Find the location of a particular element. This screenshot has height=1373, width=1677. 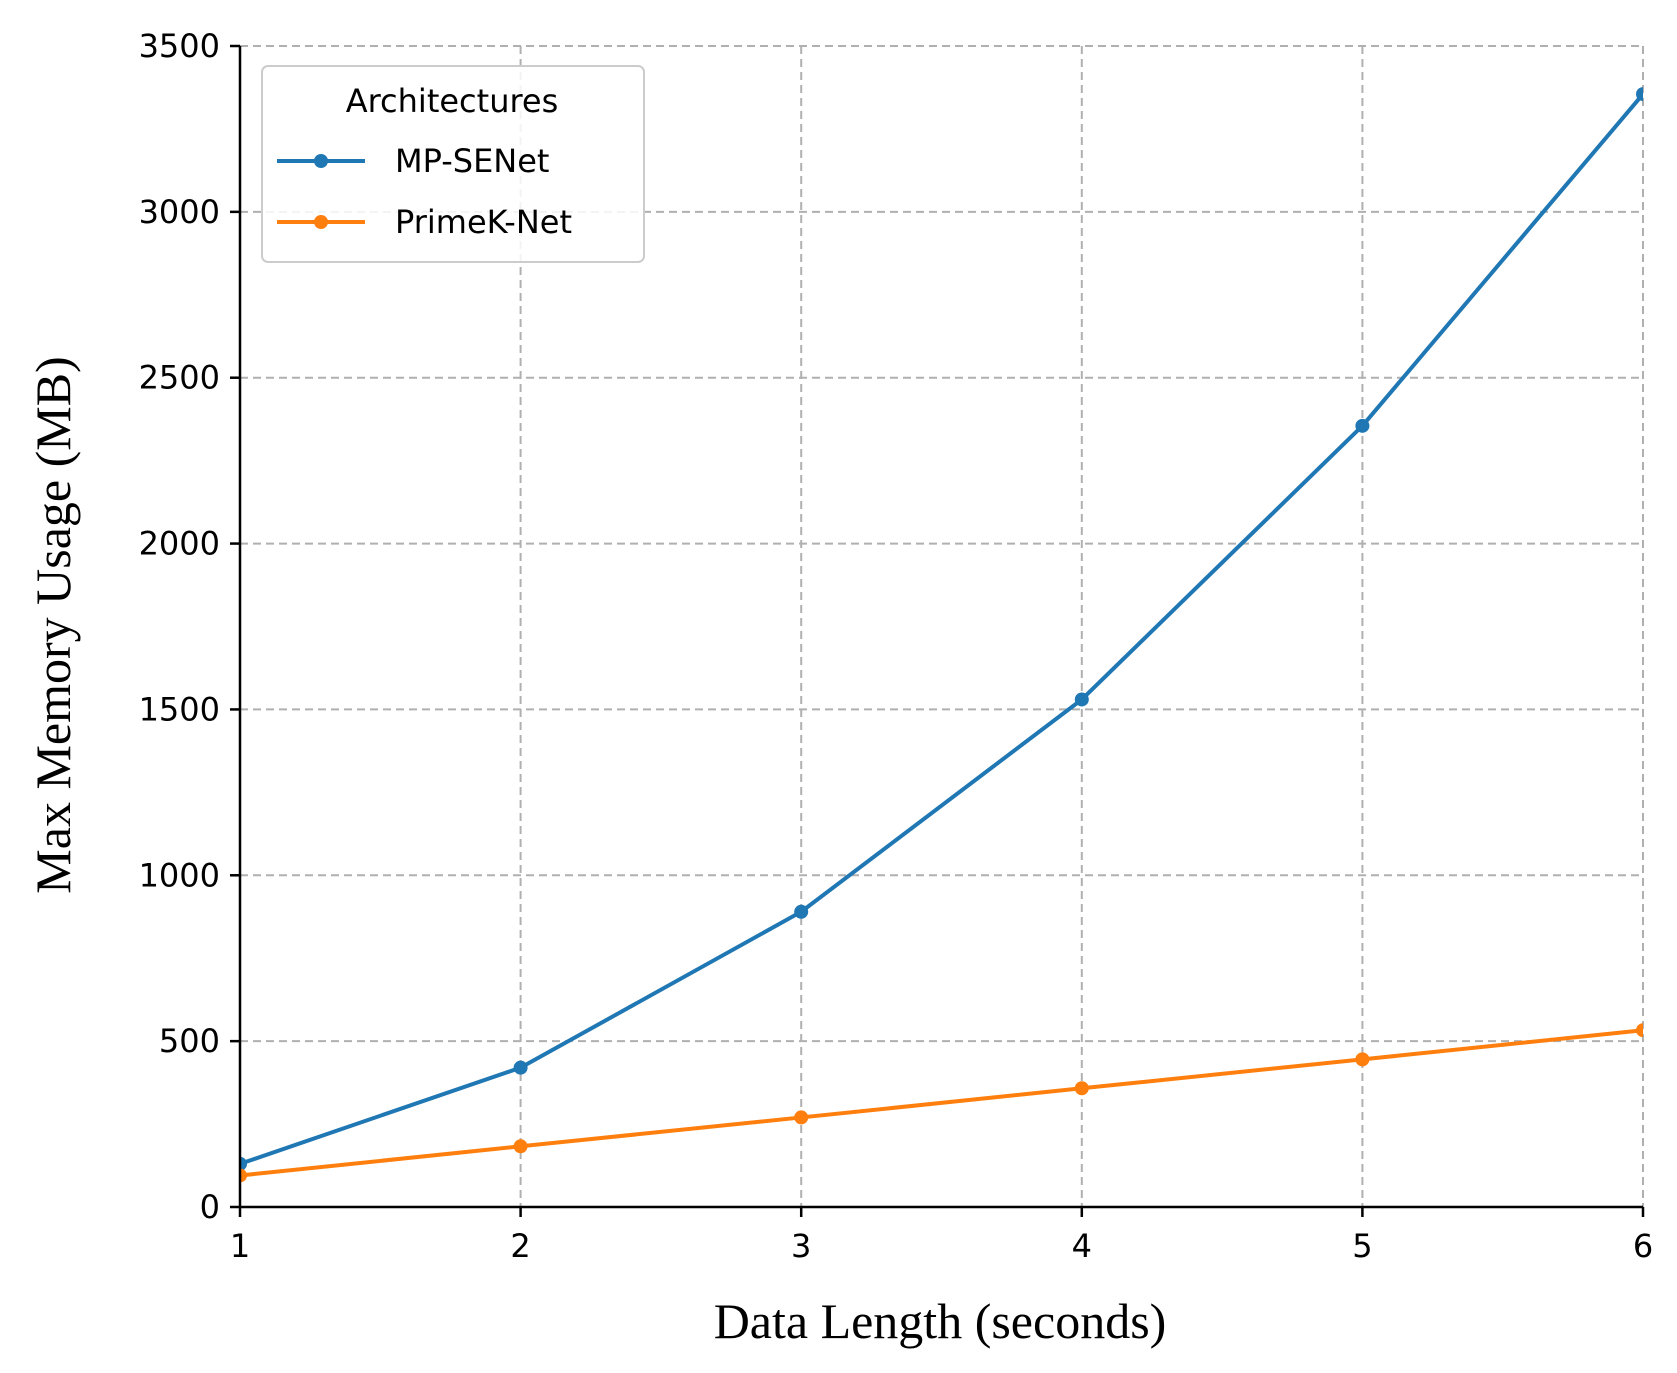

y-tick-label: 500 is located at coordinates (189, 1041).